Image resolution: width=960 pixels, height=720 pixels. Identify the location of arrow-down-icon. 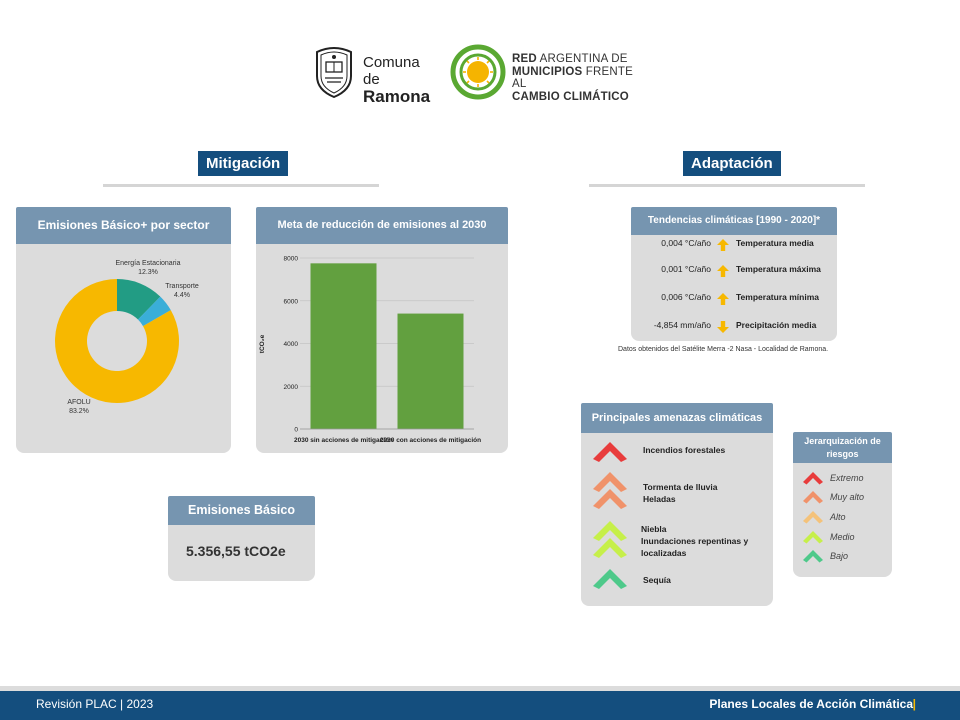
(723, 327).